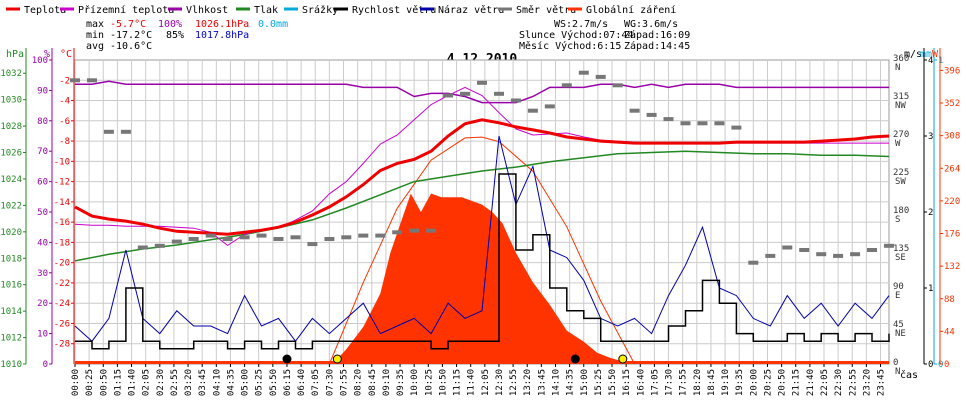 This screenshot has height=404, width=966. What do you see at coordinates (940, 365) in the screenshot?
I see `rain-axis-ticklabel-0: 0` at bounding box center [940, 365].